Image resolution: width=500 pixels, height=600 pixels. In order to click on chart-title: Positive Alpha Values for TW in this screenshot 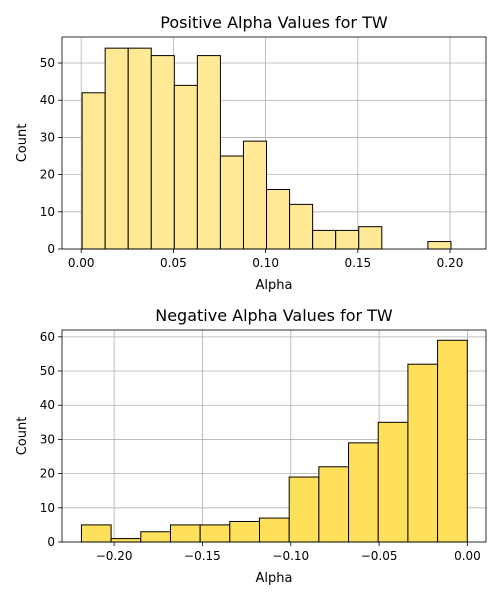, I will do `click(274, 22)`.